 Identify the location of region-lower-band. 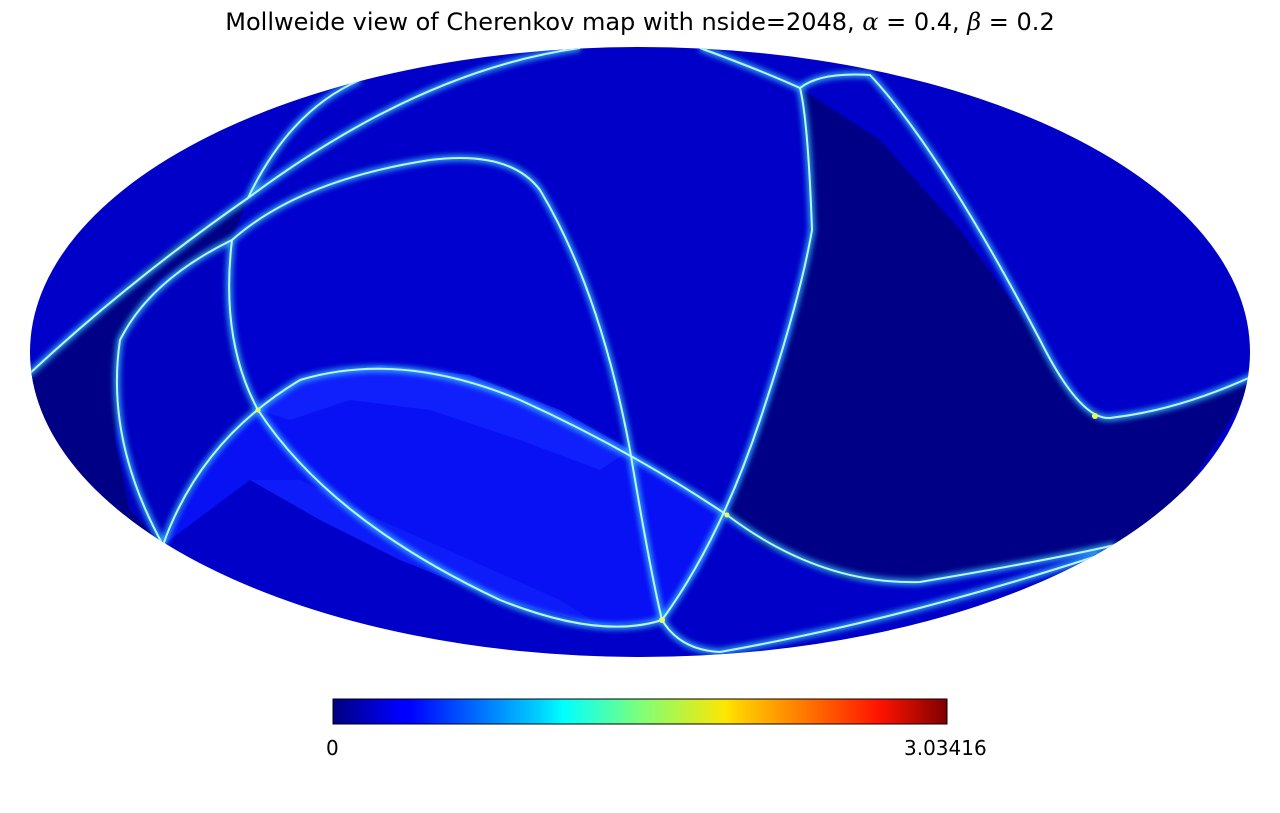
(888, 585).